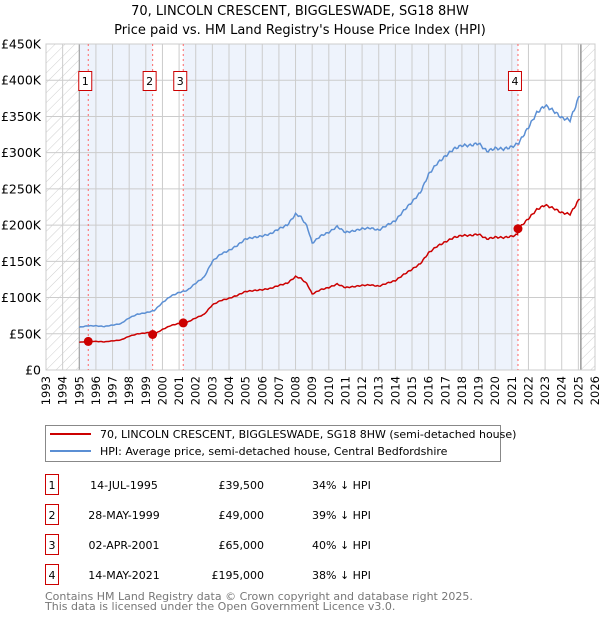  What do you see at coordinates (345, 390) in the screenshot?
I see `x-tick-label: 2011` at bounding box center [345, 390].